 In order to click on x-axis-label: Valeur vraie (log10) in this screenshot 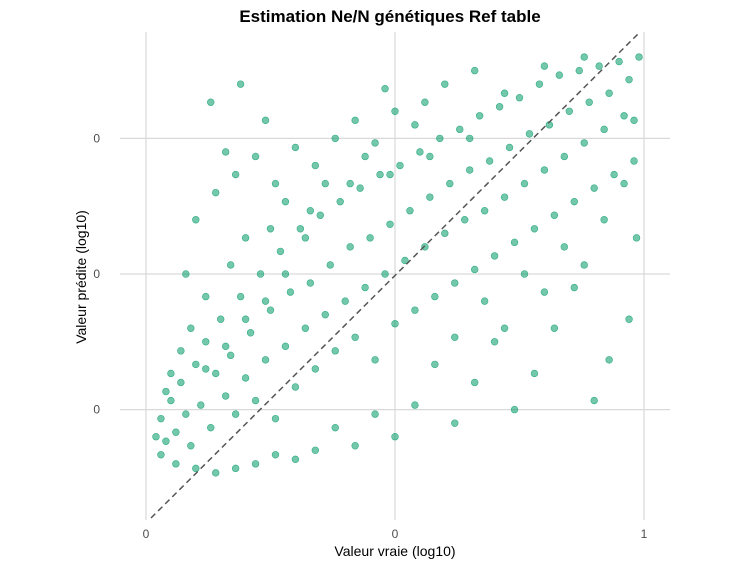, I will do `click(394, 551)`.